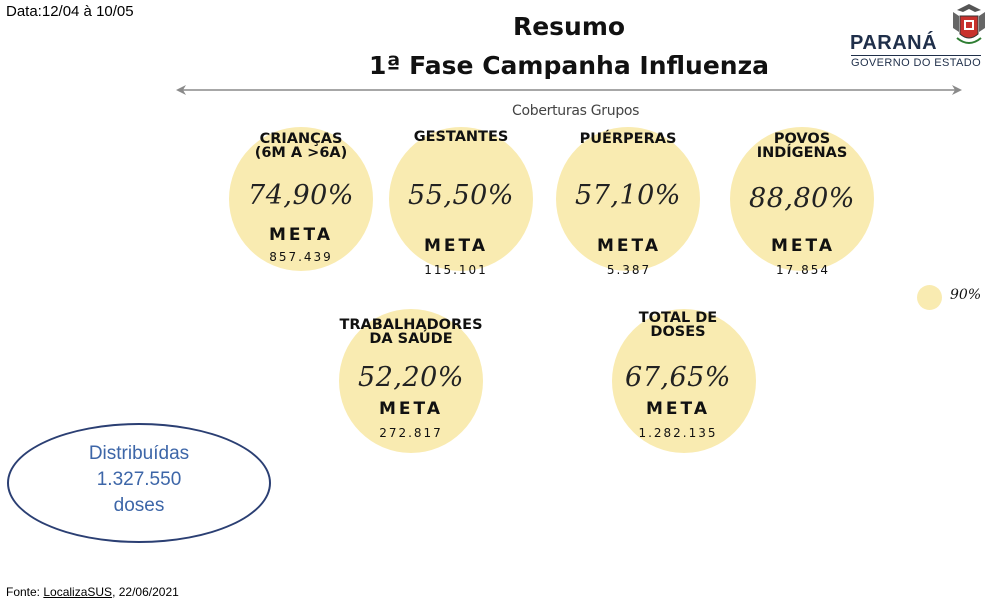 This screenshot has width=1008, height=605. Describe the element at coordinates (929, 297) in the screenshot. I see `legend-swatch` at that location.